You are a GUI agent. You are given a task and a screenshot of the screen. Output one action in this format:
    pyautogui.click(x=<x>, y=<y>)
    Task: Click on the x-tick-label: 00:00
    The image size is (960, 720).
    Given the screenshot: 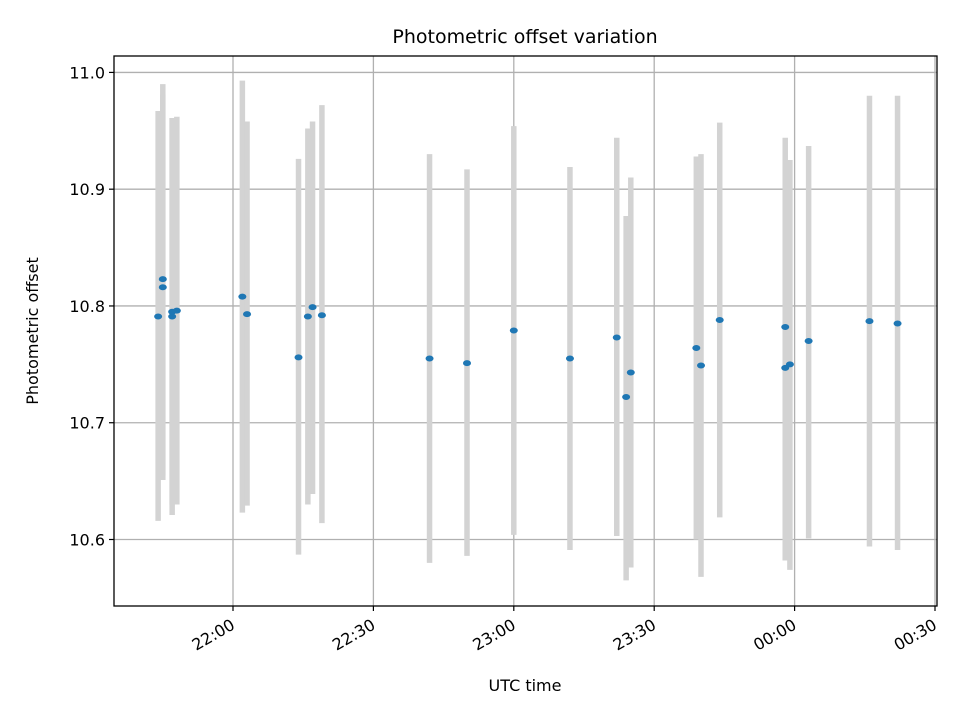 What is the action you would take?
    pyautogui.click(x=774, y=635)
    